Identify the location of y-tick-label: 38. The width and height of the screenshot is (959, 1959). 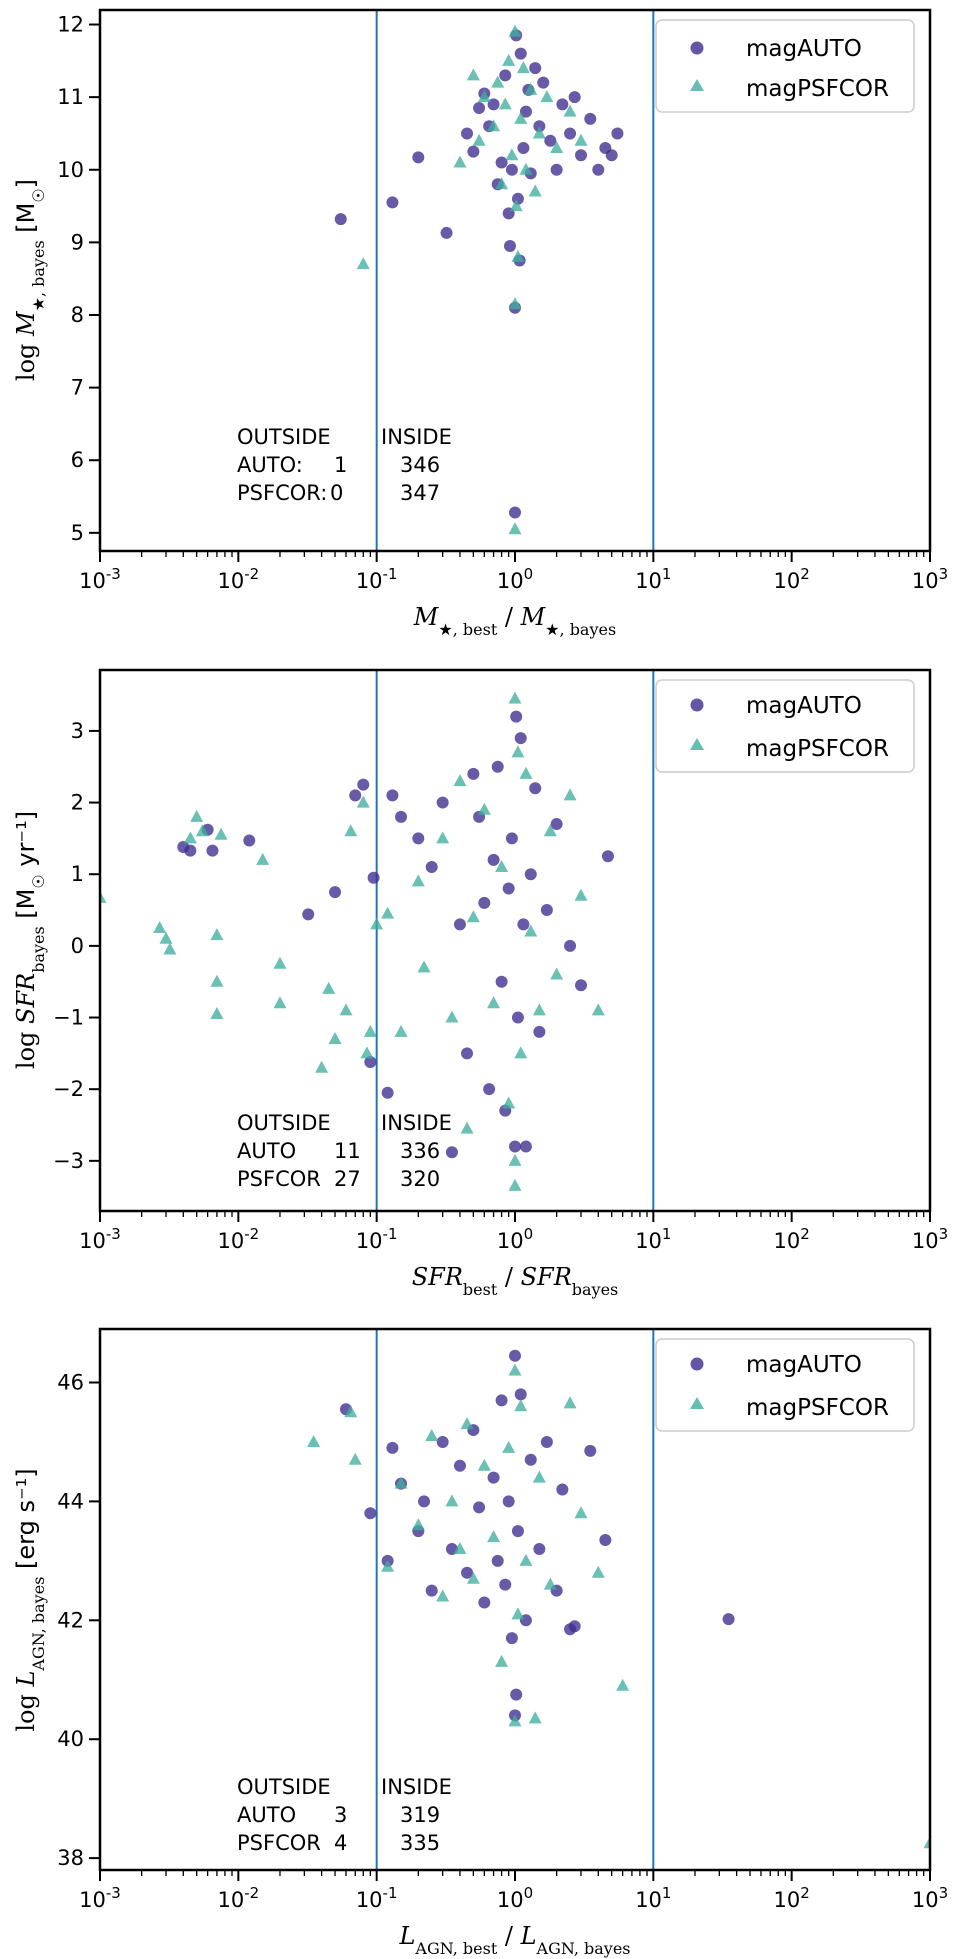
(70, 1858).